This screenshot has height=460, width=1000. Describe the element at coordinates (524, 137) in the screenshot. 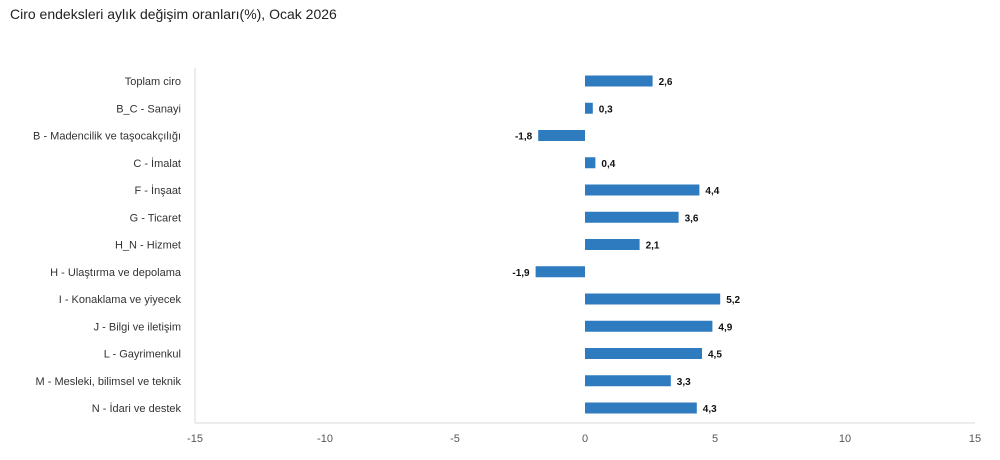

I see `data-label: -1,8` at that location.